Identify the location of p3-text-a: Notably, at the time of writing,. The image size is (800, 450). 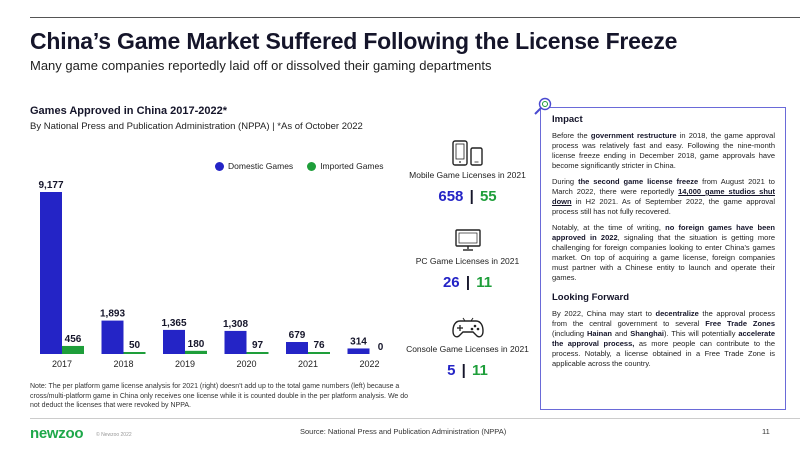
(609, 227).